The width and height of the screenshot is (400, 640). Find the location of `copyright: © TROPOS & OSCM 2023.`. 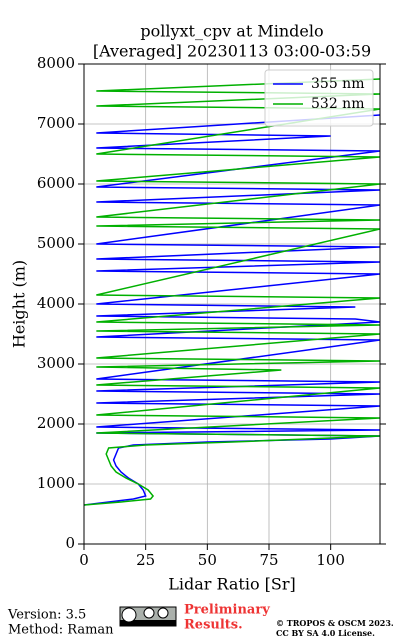

copyright: © TROPOS & OSCM 2023. is located at coordinates (335, 623).